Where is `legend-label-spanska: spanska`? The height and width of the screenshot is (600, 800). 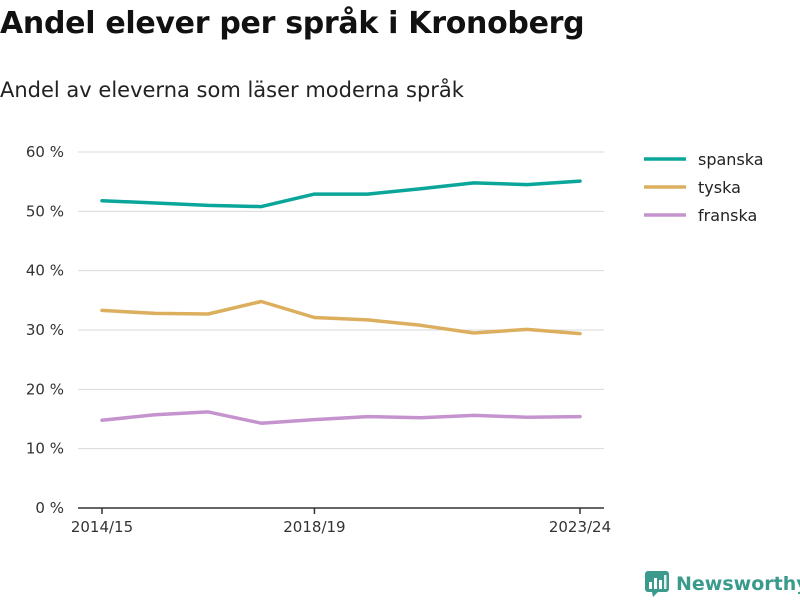
legend-label-spanska: spanska is located at coordinates (731, 159).